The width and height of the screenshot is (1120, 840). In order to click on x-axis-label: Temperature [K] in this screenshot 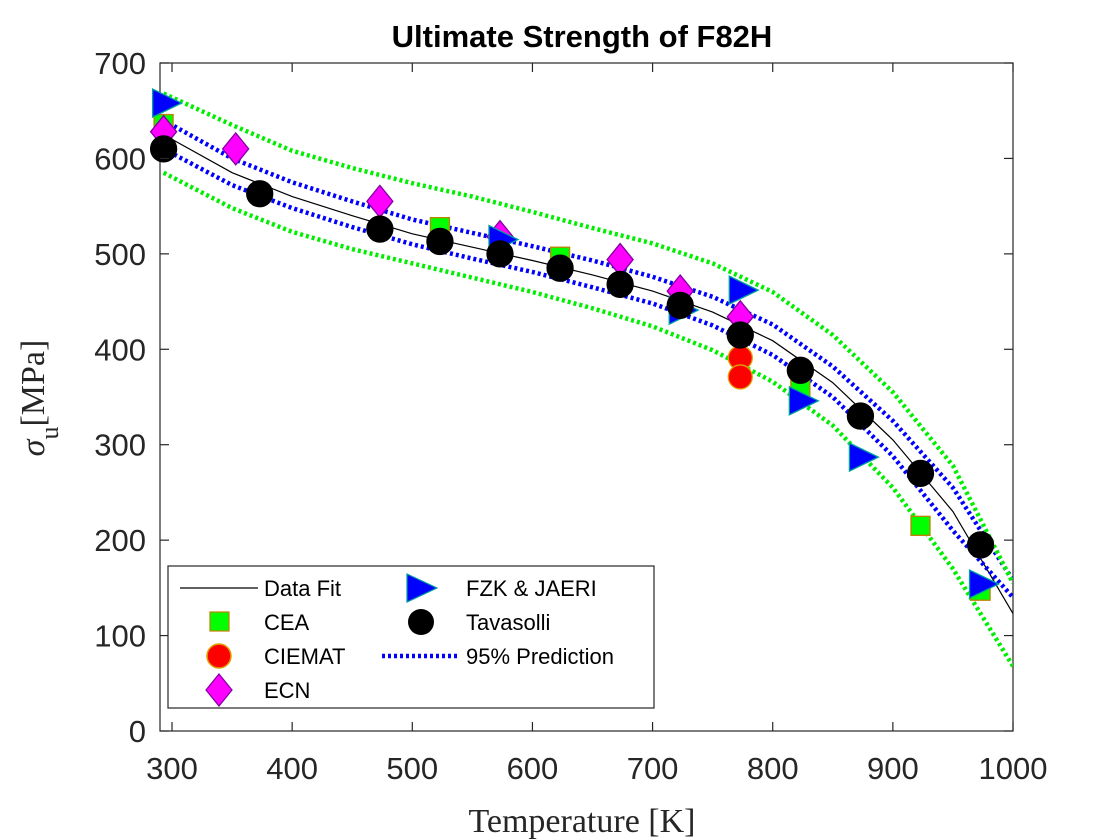, I will do `click(582, 821)`.